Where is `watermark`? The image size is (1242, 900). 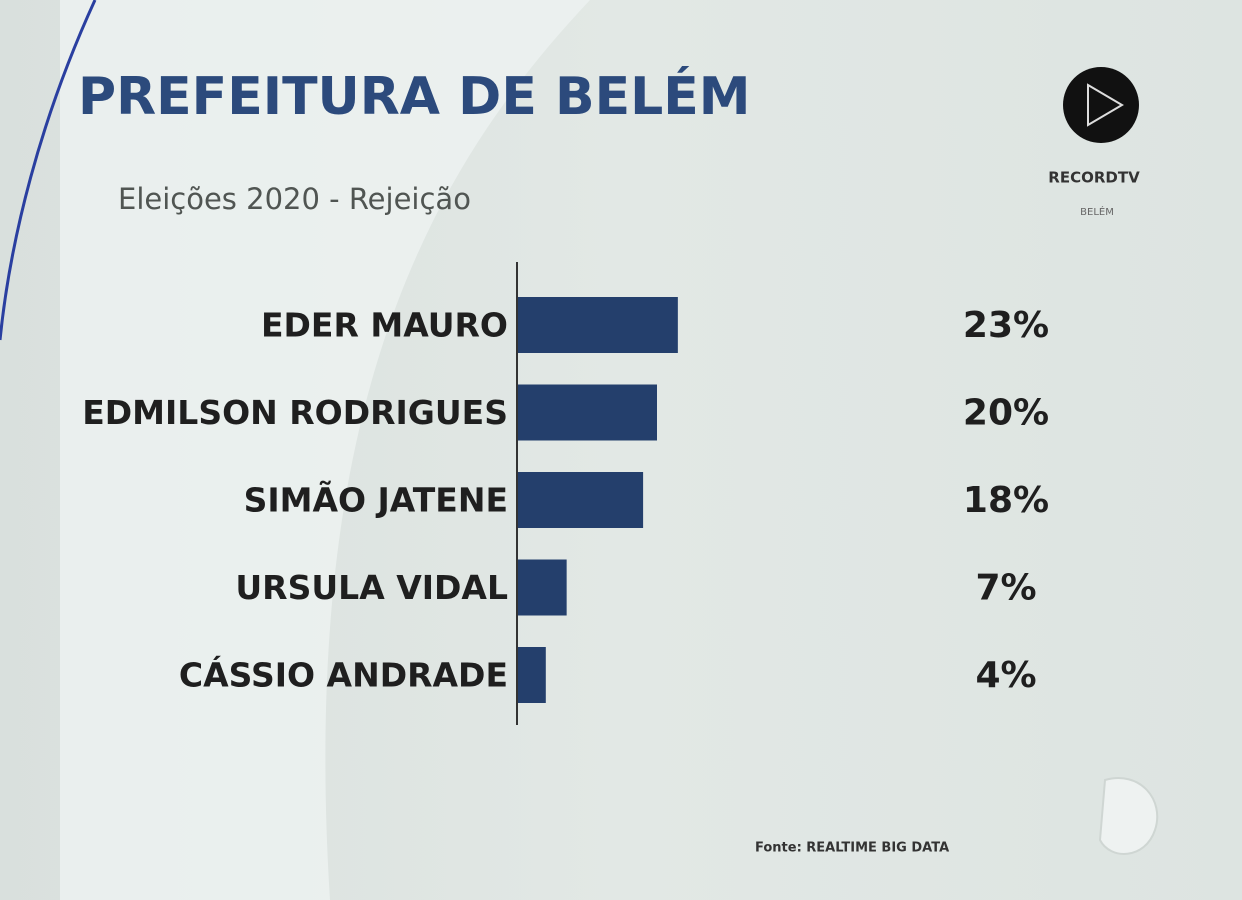 watermark is located at coordinates (1128, 816).